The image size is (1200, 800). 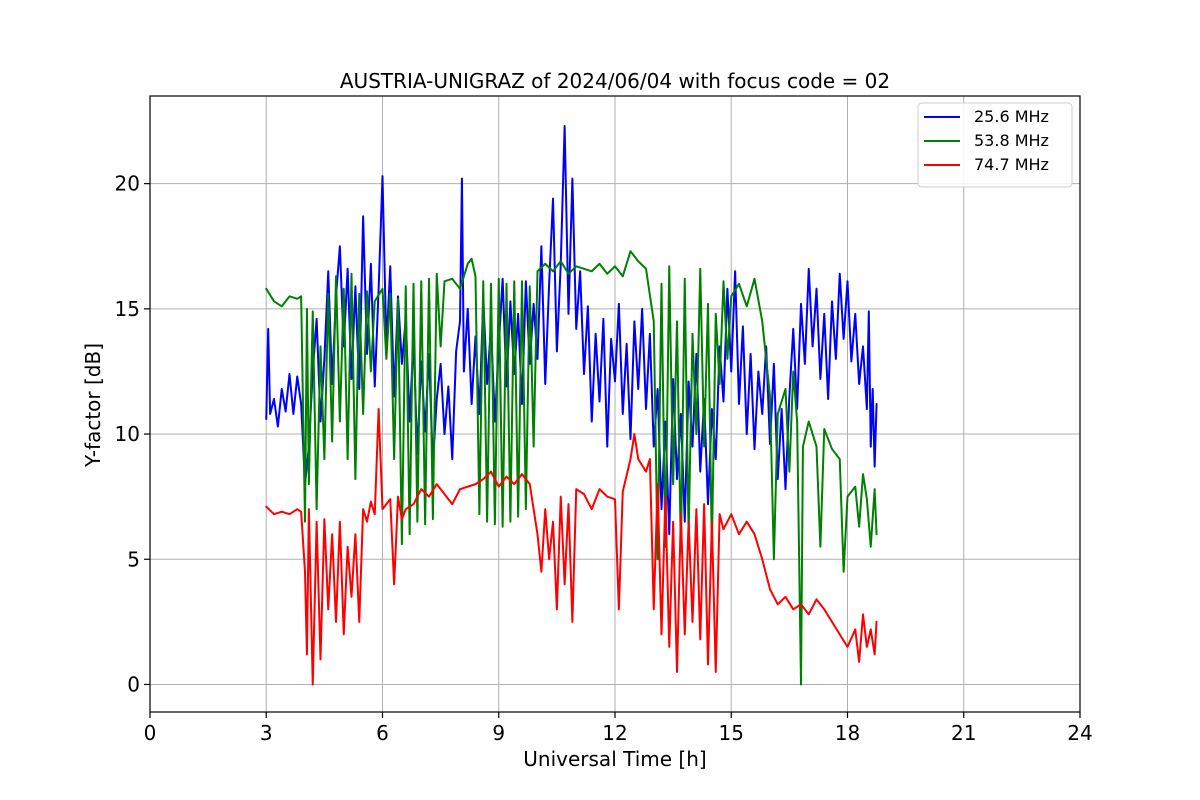 What do you see at coordinates (1011, 116) in the screenshot?
I see `legend-label-1: 25.6 MHz` at bounding box center [1011, 116].